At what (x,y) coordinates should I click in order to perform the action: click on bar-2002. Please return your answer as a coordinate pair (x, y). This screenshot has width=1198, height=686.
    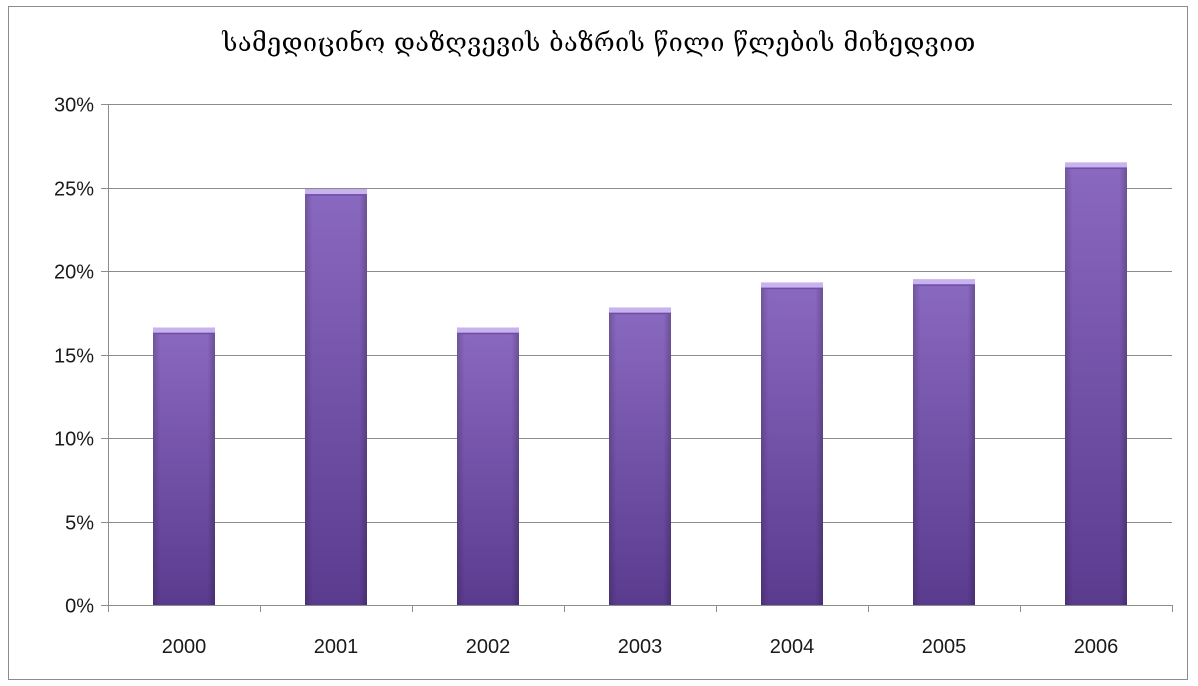
    Looking at the image, I should click on (488, 466).